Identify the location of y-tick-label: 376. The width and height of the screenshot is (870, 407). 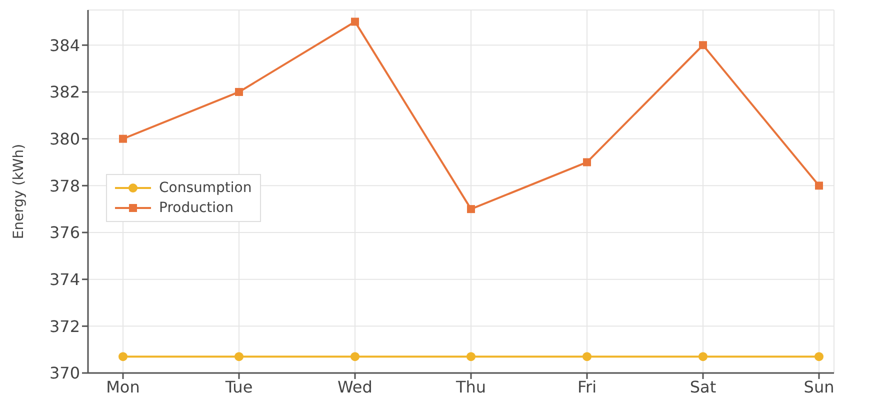
(64, 232).